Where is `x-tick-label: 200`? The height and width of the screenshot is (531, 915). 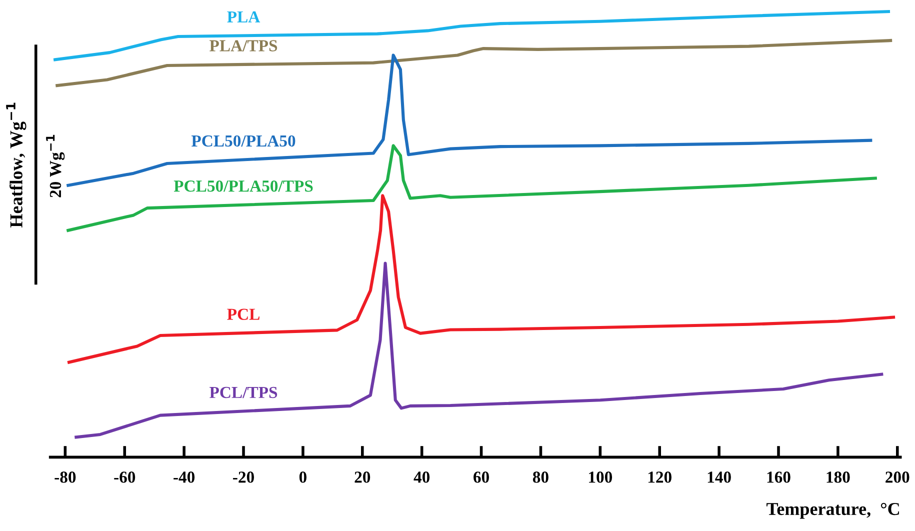
x-tick-label: 200 is located at coordinates (898, 477).